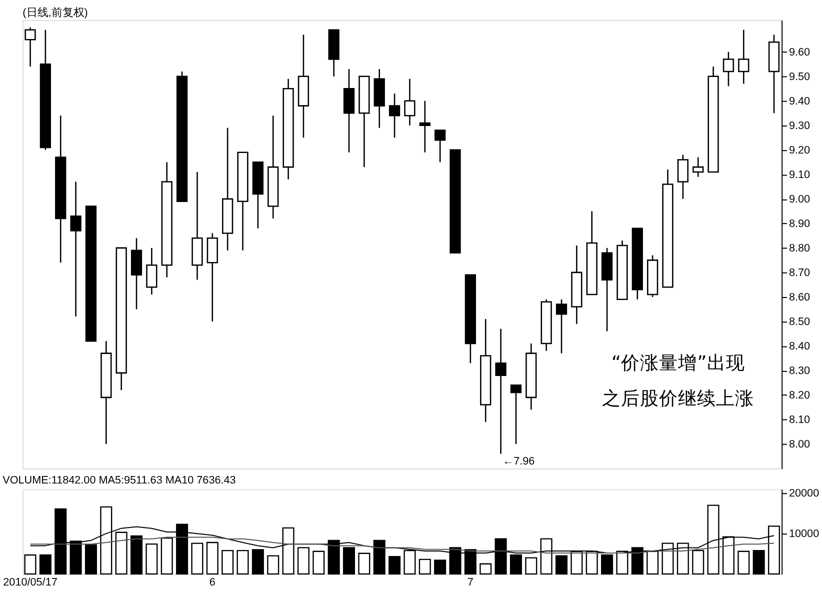  I want to click on y-tick-label: 8.50, so click(799, 322).